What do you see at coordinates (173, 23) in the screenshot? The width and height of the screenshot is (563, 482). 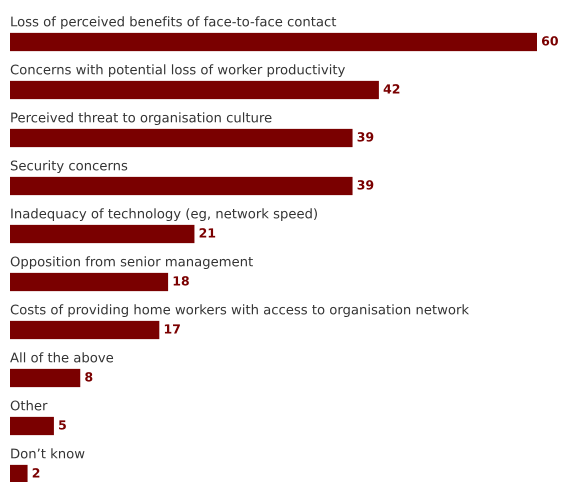 I see `y-tick-label: Loss of perceived benefits of face-to-face contact` at bounding box center [173, 23].